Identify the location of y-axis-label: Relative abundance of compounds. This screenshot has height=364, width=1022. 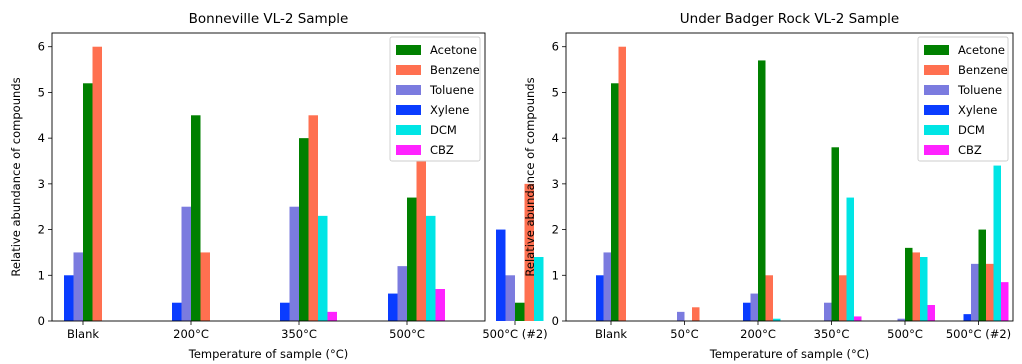
(16, 176).